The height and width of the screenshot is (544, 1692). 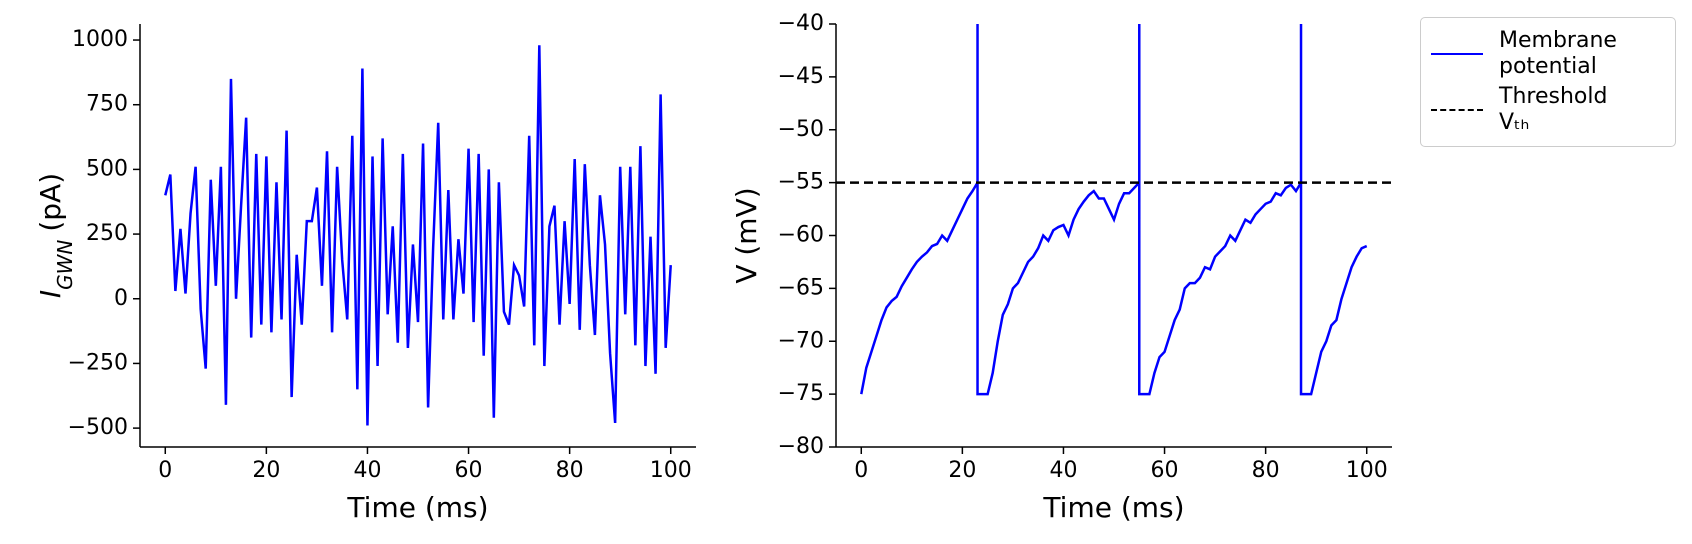 I want to click on y-axis-label: IGWN (pA), so click(x=55, y=235).